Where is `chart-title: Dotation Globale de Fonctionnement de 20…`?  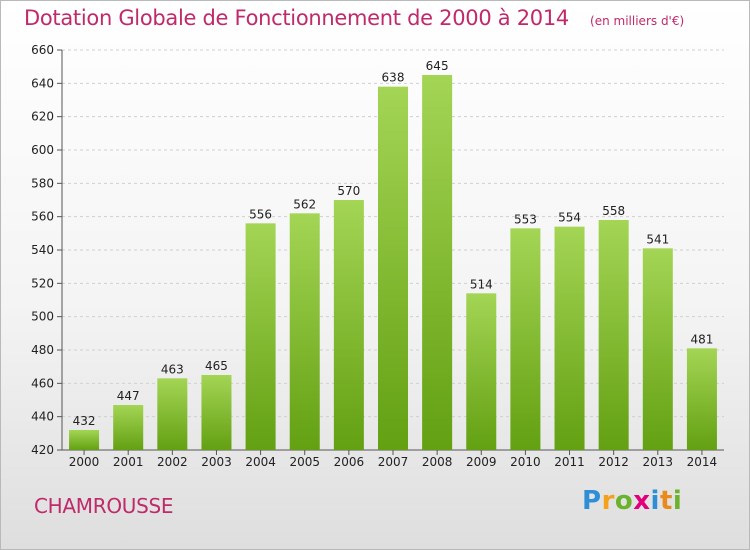 chart-title: Dotation Globale de Fonctionnement de 20… is located at coordinates (296, 18).